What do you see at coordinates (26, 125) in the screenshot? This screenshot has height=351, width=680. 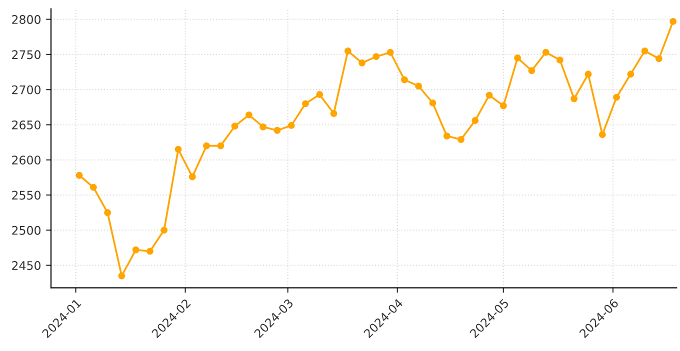 I see `y-tick-label: 2650` at bounding box center [26, 125].